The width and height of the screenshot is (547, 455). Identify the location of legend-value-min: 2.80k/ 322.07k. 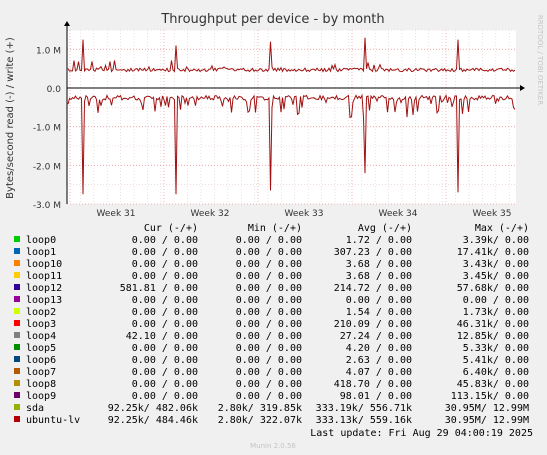
(260, 420).